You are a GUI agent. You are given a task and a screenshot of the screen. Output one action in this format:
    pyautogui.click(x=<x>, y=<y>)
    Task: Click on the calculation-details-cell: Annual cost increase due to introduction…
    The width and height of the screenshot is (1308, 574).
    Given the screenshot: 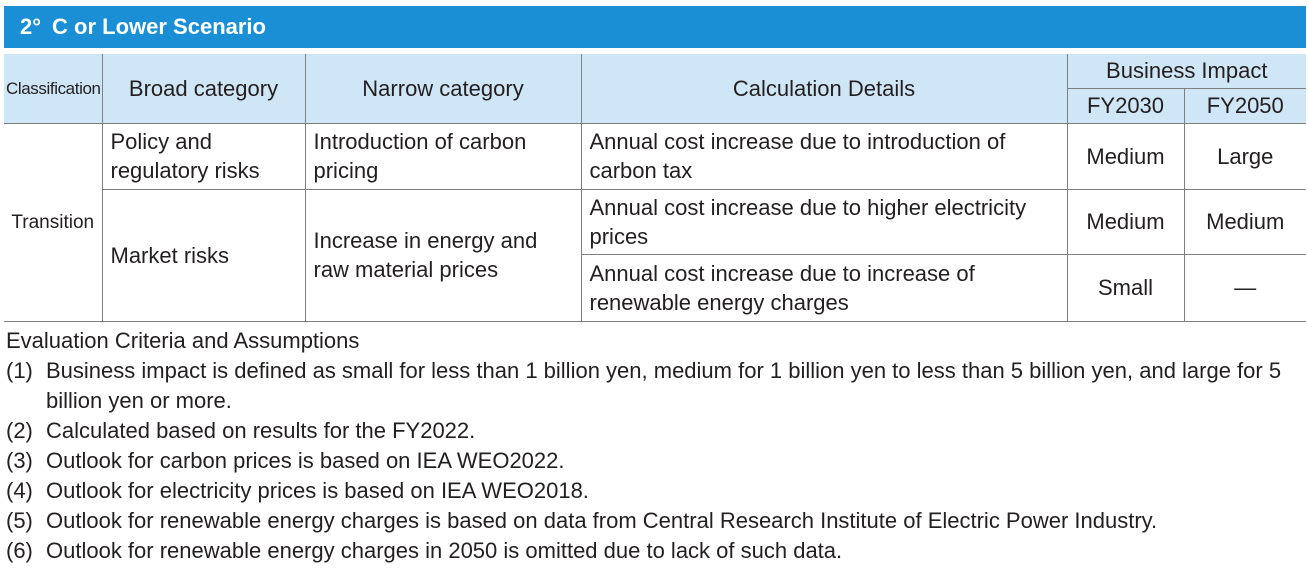 What is the action you would take?
    pyautogui.click(x=824, y=156)
    